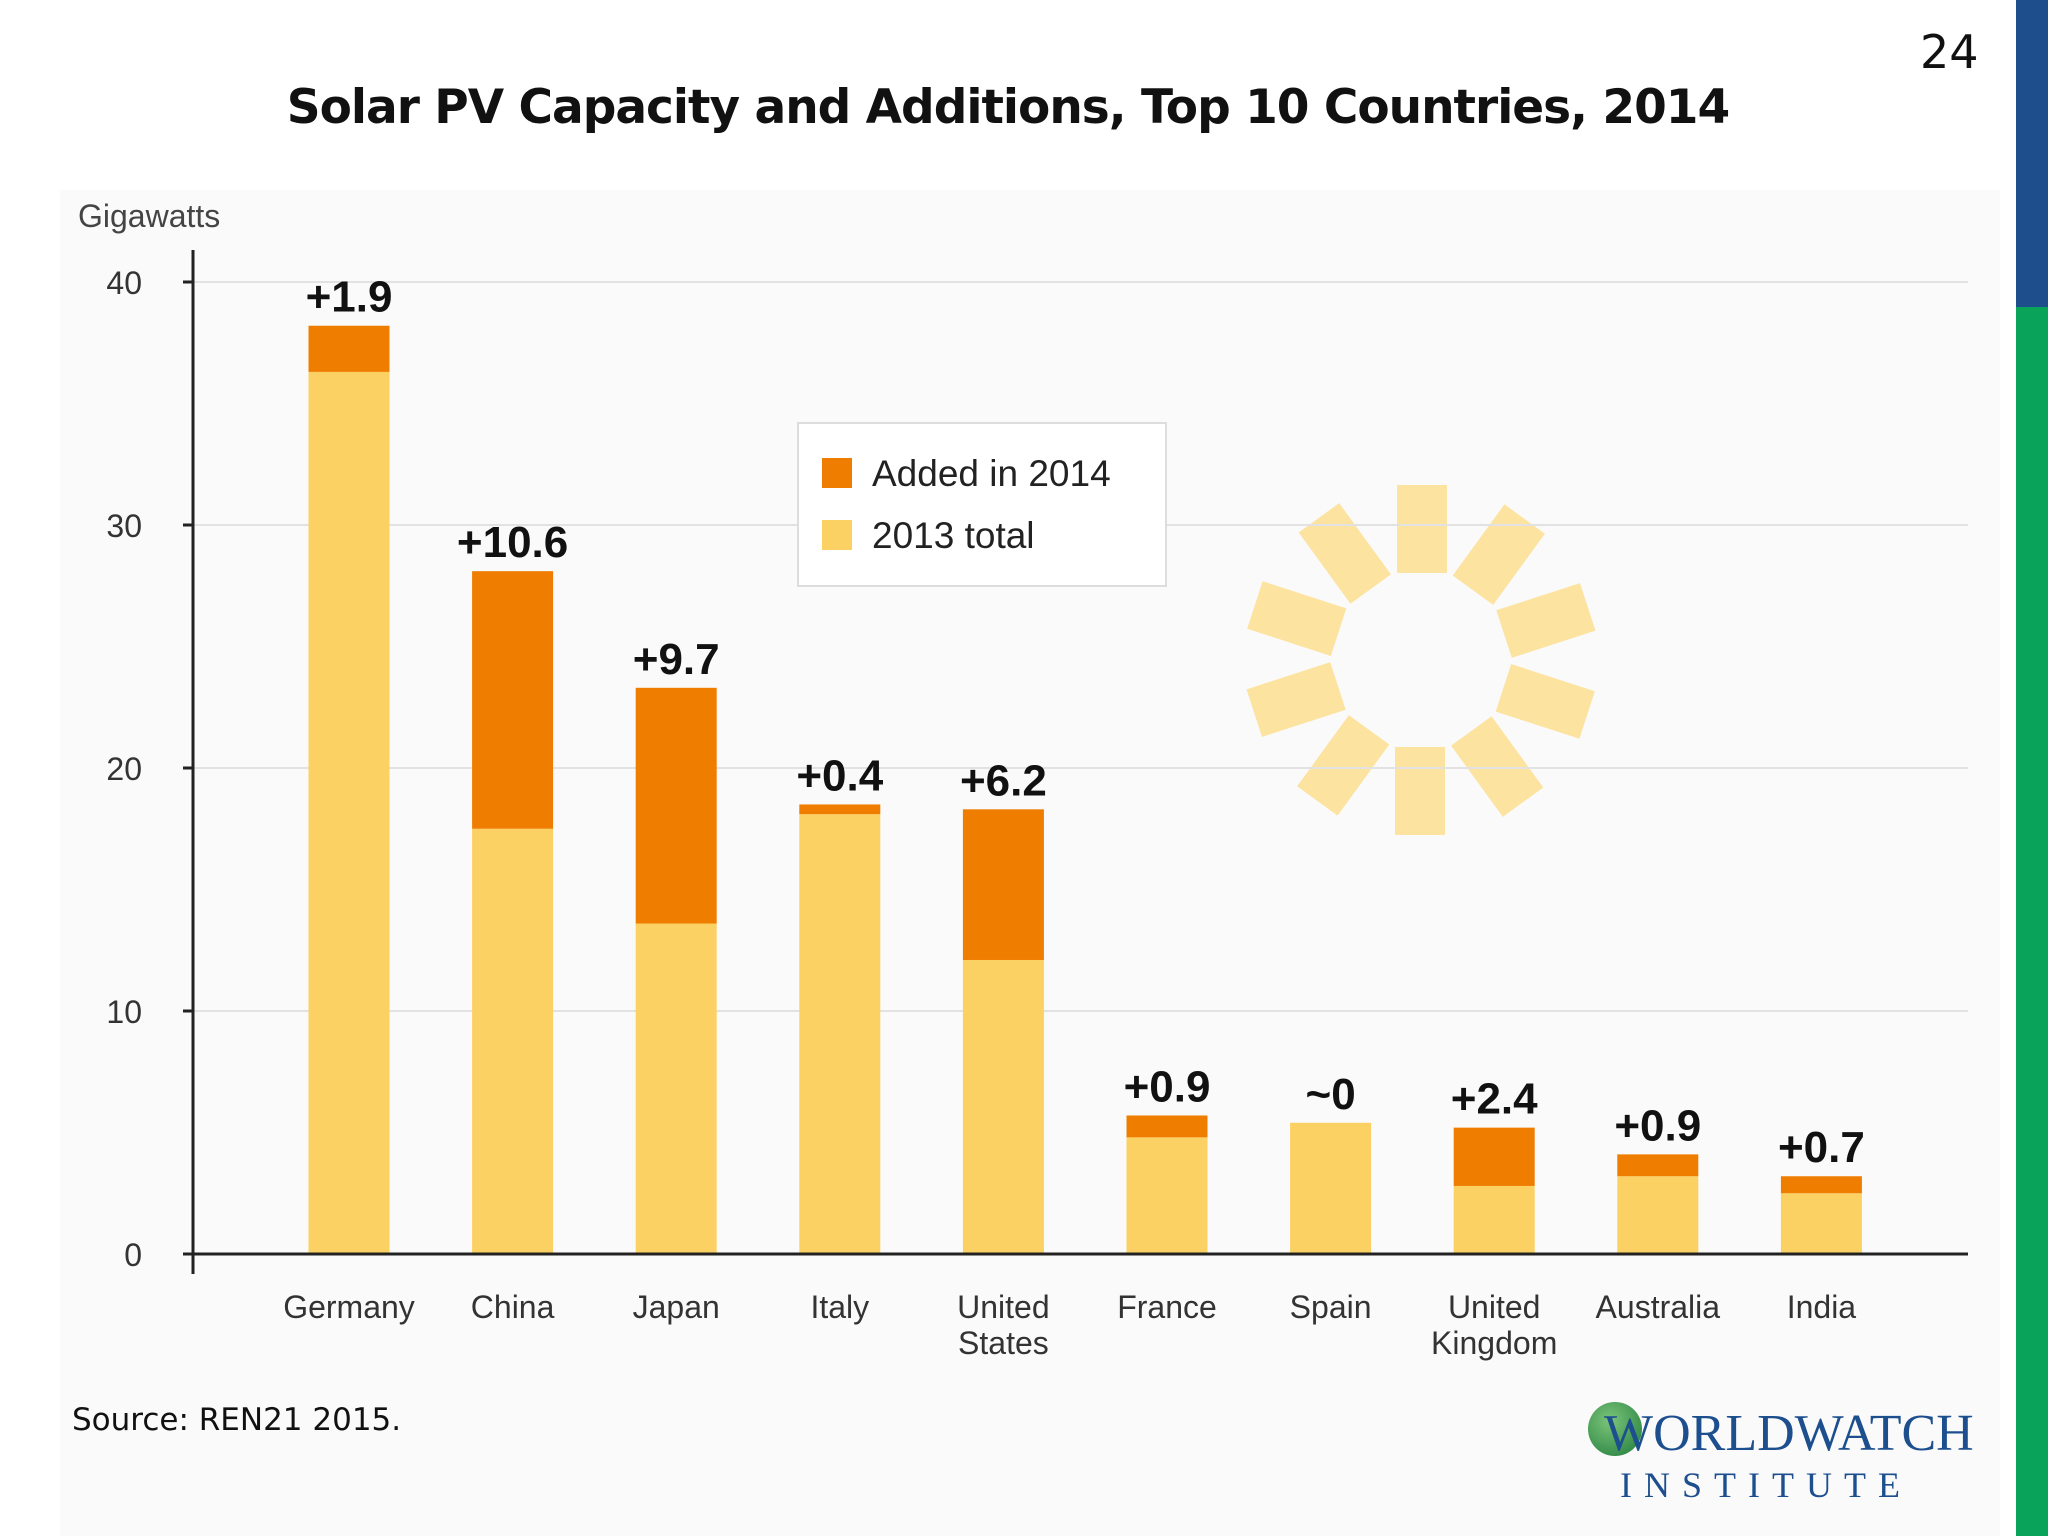 The width and height of the screenshot is (2048, 1536). I want to click on data-label: +6.2, so click(1003, 780).